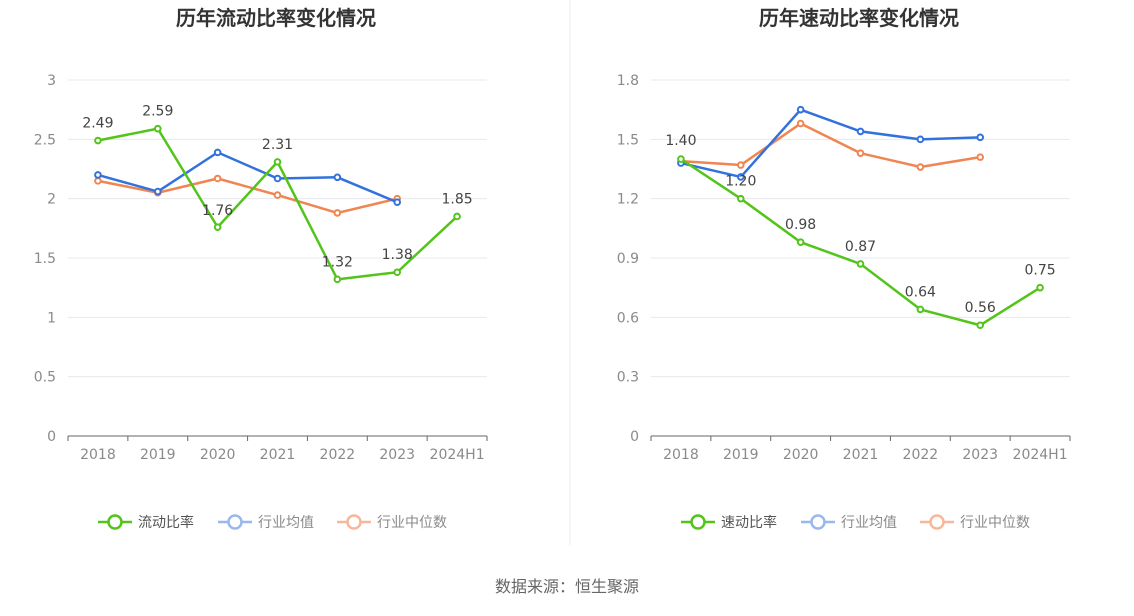 This screenshot has width=1134, height=616. What do you see at coordinates (628, 200) in the screenshot?
I see `y-tick-label: 1.2` at bounding box center [628, 200].